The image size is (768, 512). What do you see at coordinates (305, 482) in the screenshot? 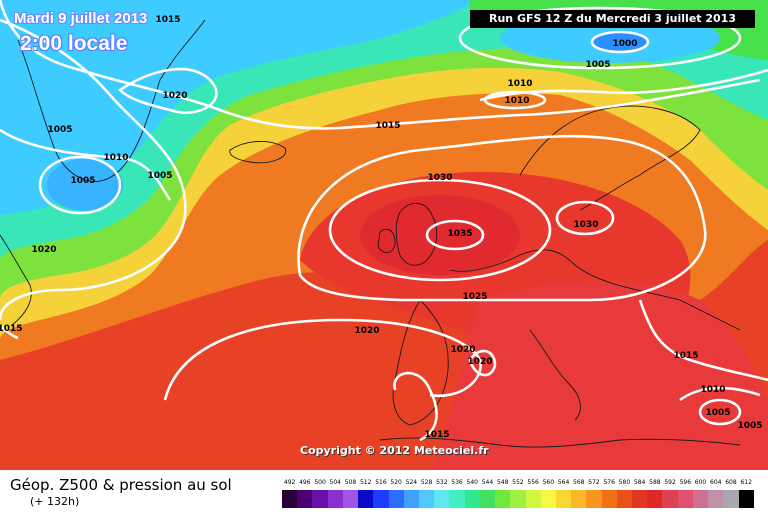
I see `legend-tick-label: 496` at bounding box center [305, 482].